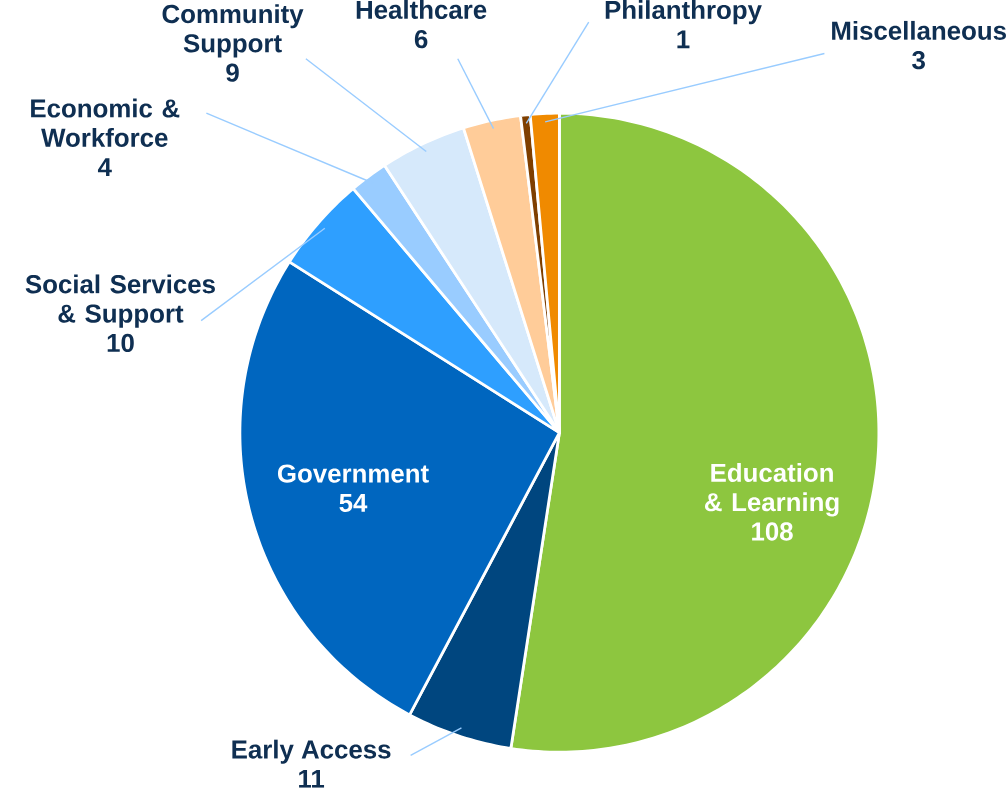 This screenshot has width=1007, height=788. I want to click on data-label: 11, so click(312, 779).